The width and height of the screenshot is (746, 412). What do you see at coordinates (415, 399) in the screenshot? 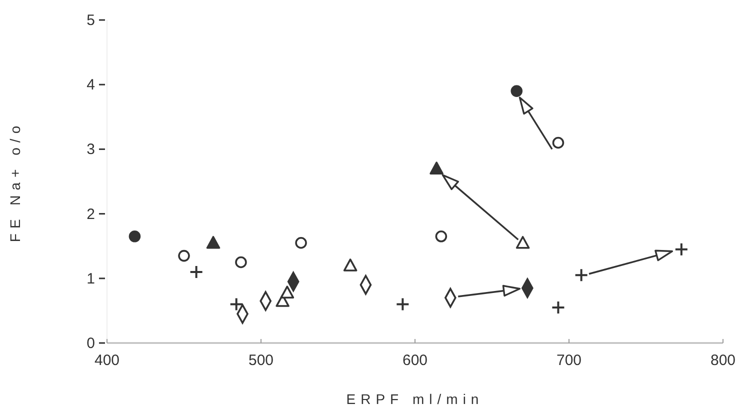
I see `x-axis-title: ERPF ml/min` at bounding box center [415, 399].